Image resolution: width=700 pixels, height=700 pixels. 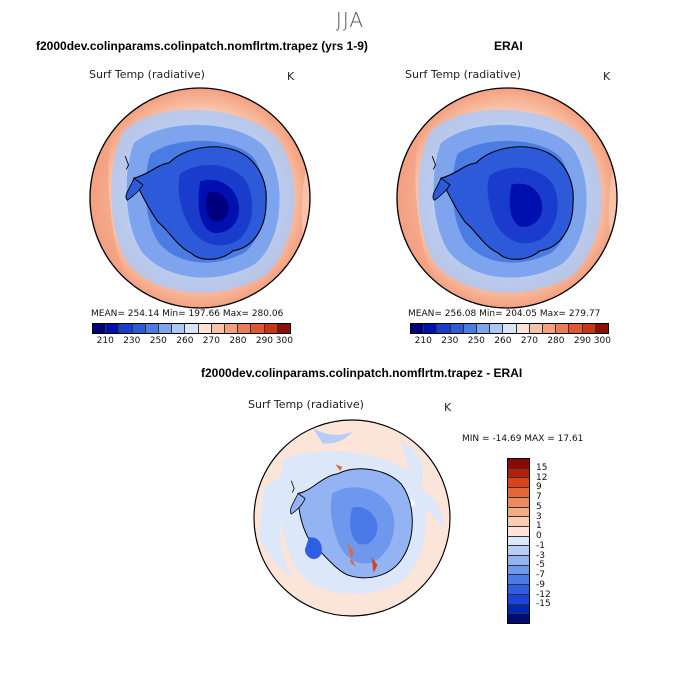 What do you see at coordinates (187, 314) in the screenshot?
I see `left-stats: MEAN= 254.14 Min= 197.66 Max= 280.06` at bounding box center [187, 314].